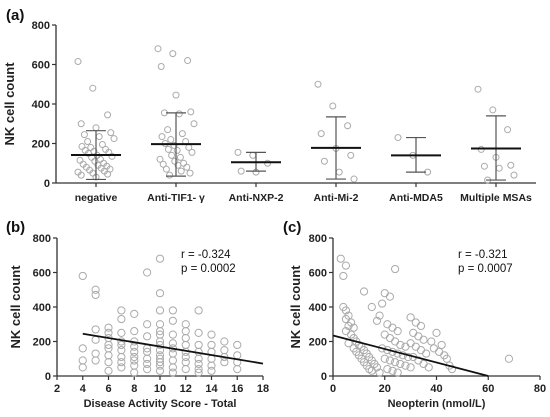 This screenshot has width=550, height=417. I want to click on correlation-p: p = 0.0002, so click(208, 269).